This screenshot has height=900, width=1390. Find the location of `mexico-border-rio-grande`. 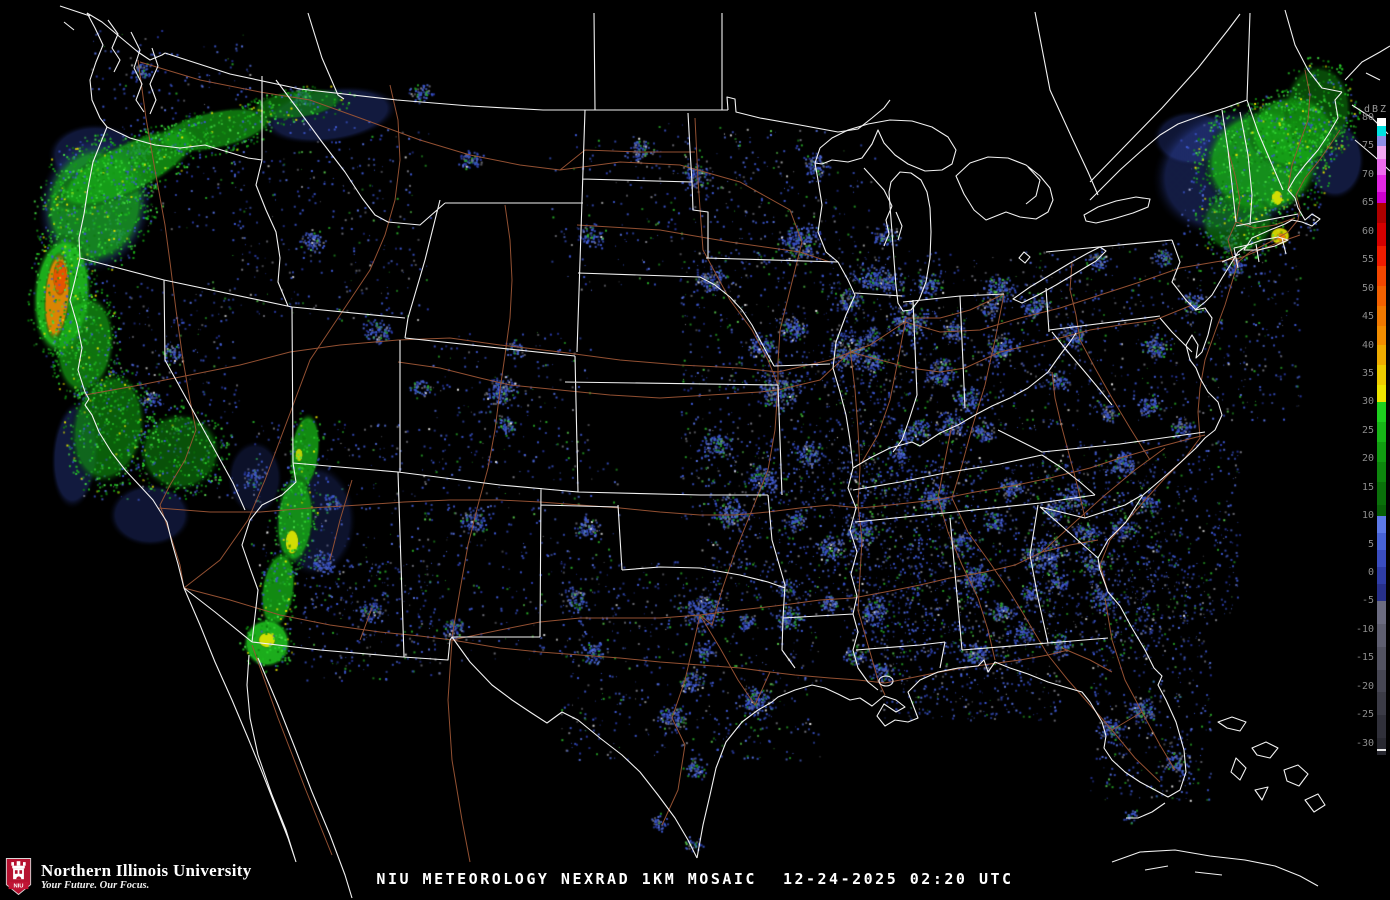

mexico-border-rio-grande is located at coordinates (440, 723).